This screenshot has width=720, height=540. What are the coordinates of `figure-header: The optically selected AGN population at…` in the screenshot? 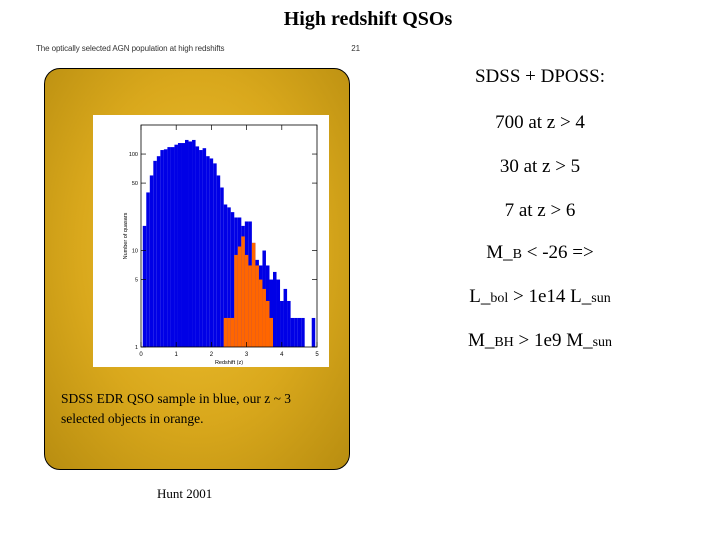 It's located at (198, 48).